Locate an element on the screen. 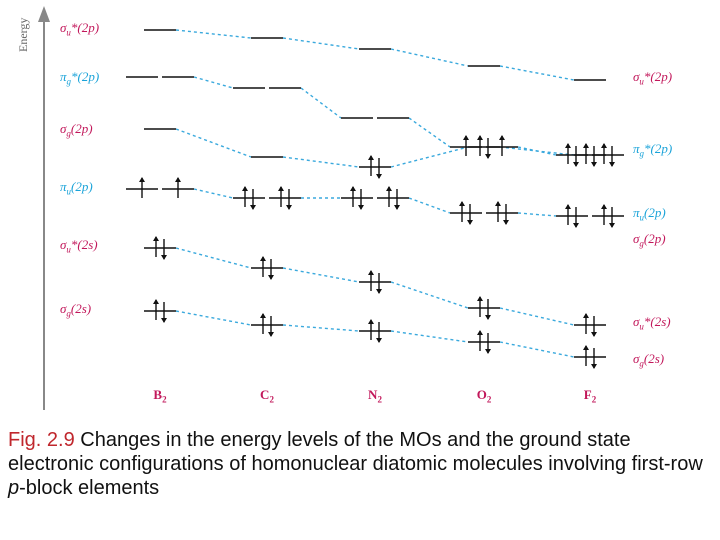 The image size is (720, 540). molecule-label-text: B2 is located at coordinates (160, 396).